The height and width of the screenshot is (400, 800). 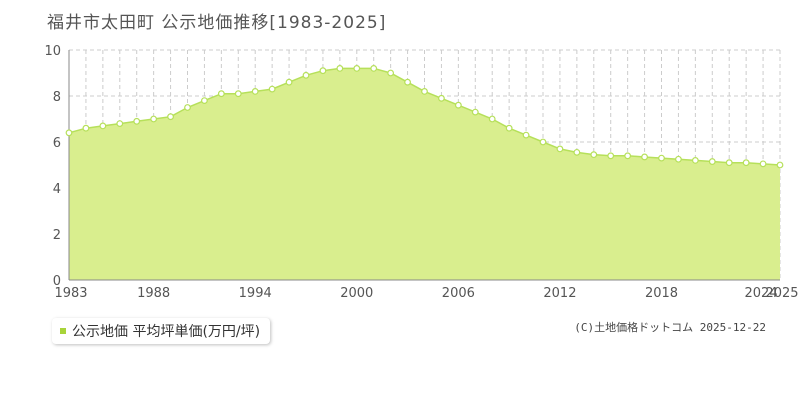 What do you see at coordinates (52, 166) in the screenshot?
I see `y-tick-labels: 0 2 4 6 8 10` at bounding box center [52, 166].